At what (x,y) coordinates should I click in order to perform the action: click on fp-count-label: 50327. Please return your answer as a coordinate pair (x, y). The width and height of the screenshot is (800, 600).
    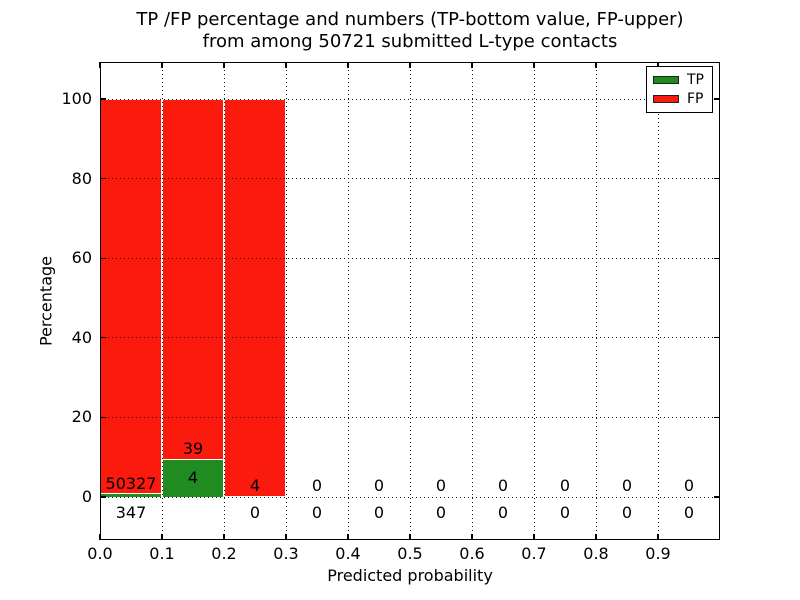
    Looking at the image, I should click on (131, 483).